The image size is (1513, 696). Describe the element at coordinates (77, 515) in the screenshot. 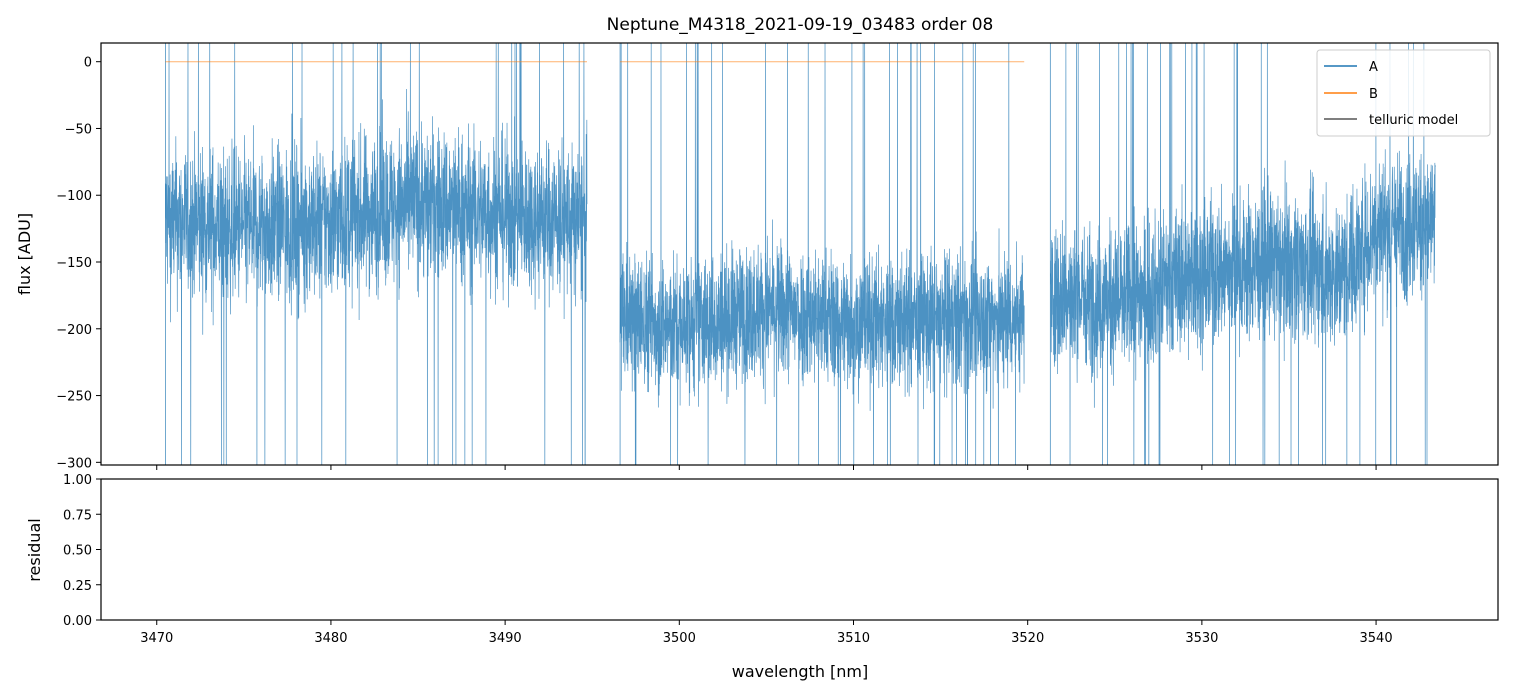

I see `residual-y-tick-label: 0.75` at that location.